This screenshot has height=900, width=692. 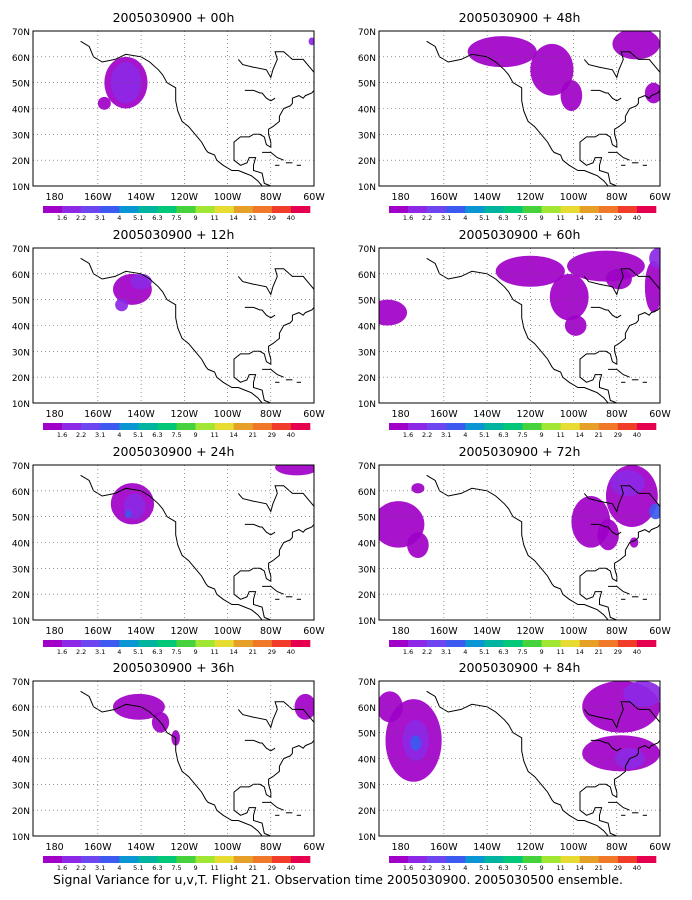 I want to click on colorbar-label: 29, so click(x=272, y=218).